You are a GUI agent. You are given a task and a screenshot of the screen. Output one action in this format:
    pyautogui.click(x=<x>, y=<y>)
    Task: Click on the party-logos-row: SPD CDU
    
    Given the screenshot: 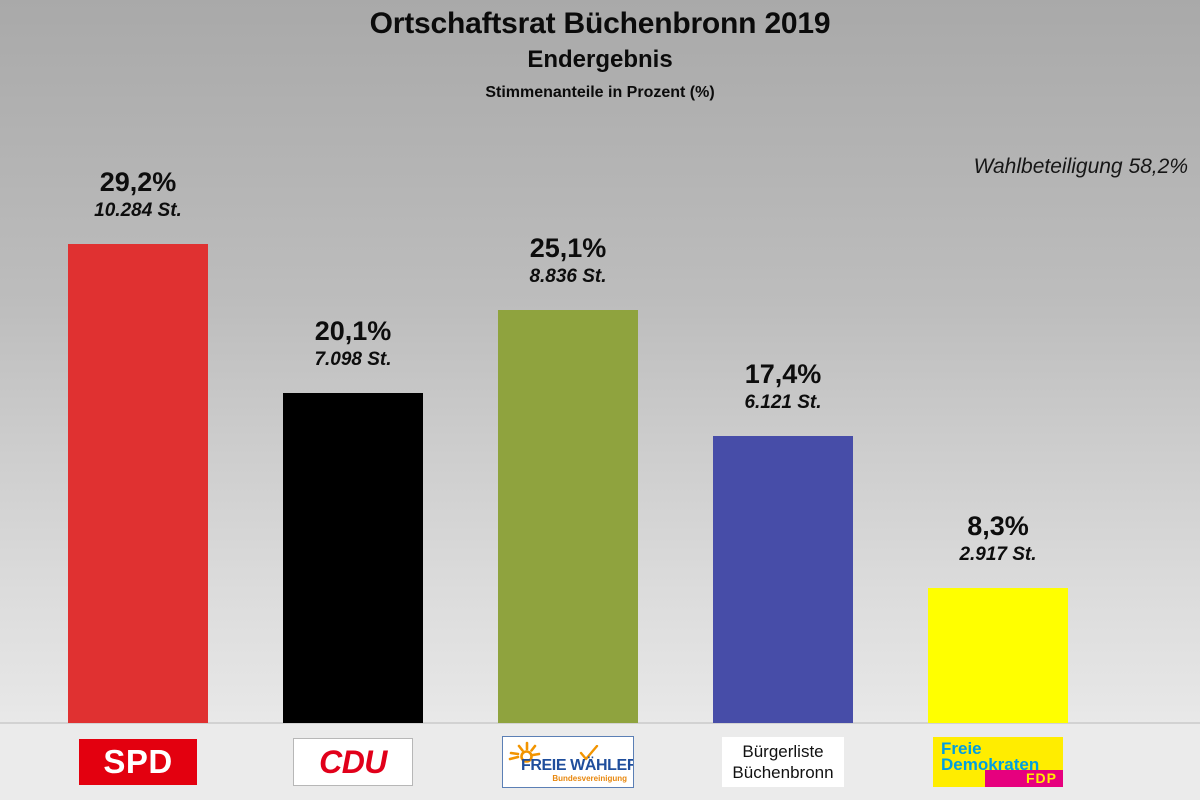 What is the action you would take?
    pyautogui.click(x=600, y=761)
    